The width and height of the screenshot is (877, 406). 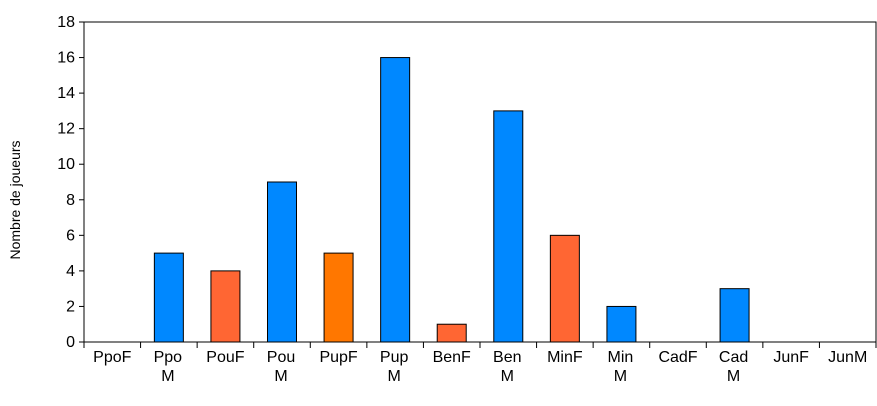 I want to click on y-tick-label: 12, so click(x=66, y=129).